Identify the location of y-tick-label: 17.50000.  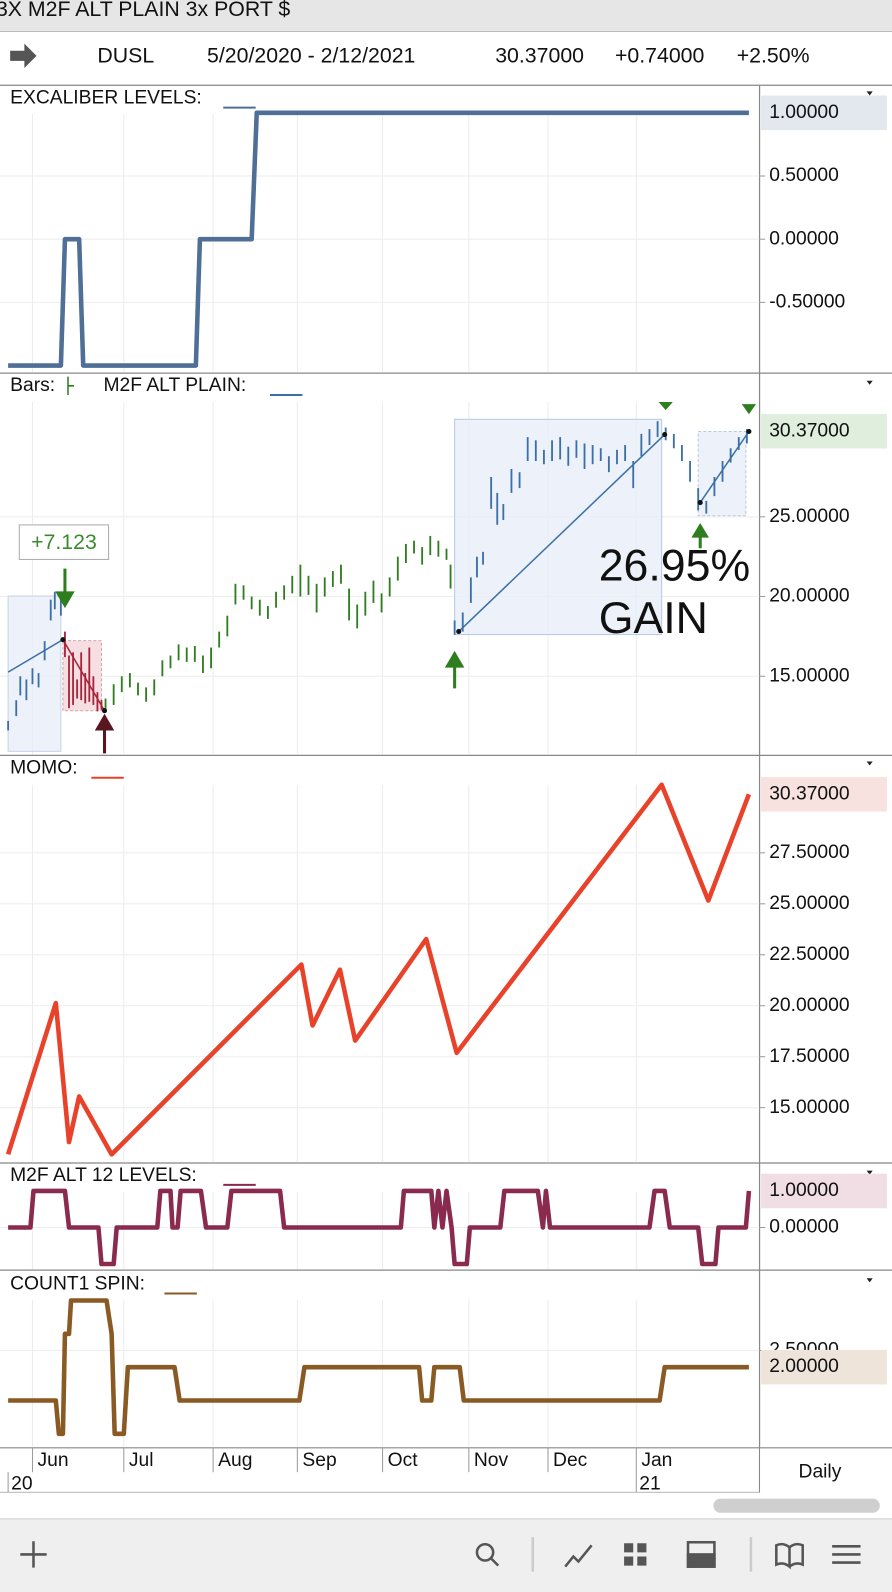
(809, 1056).